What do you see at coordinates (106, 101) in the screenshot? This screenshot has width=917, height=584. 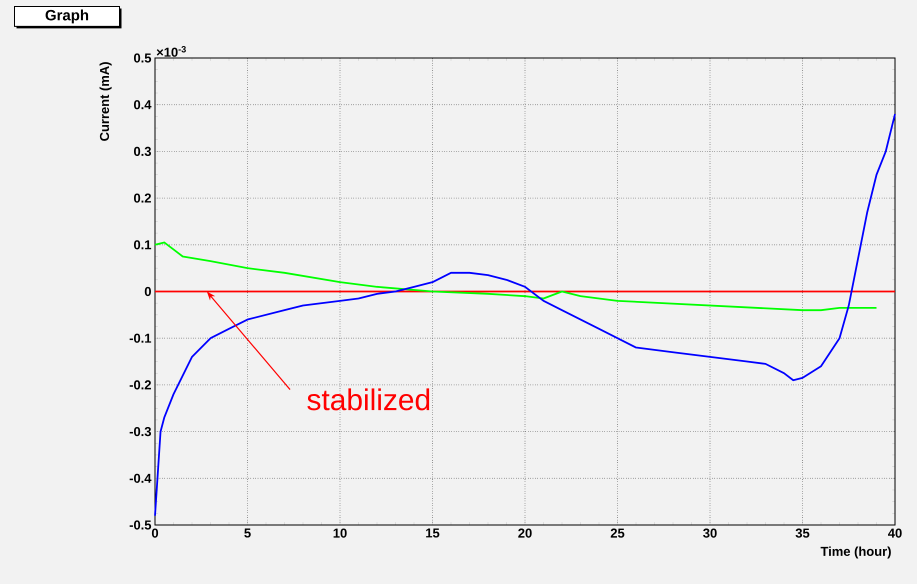 I see `y-axis-title: Current (mA)` at bounding box center [106, 101].